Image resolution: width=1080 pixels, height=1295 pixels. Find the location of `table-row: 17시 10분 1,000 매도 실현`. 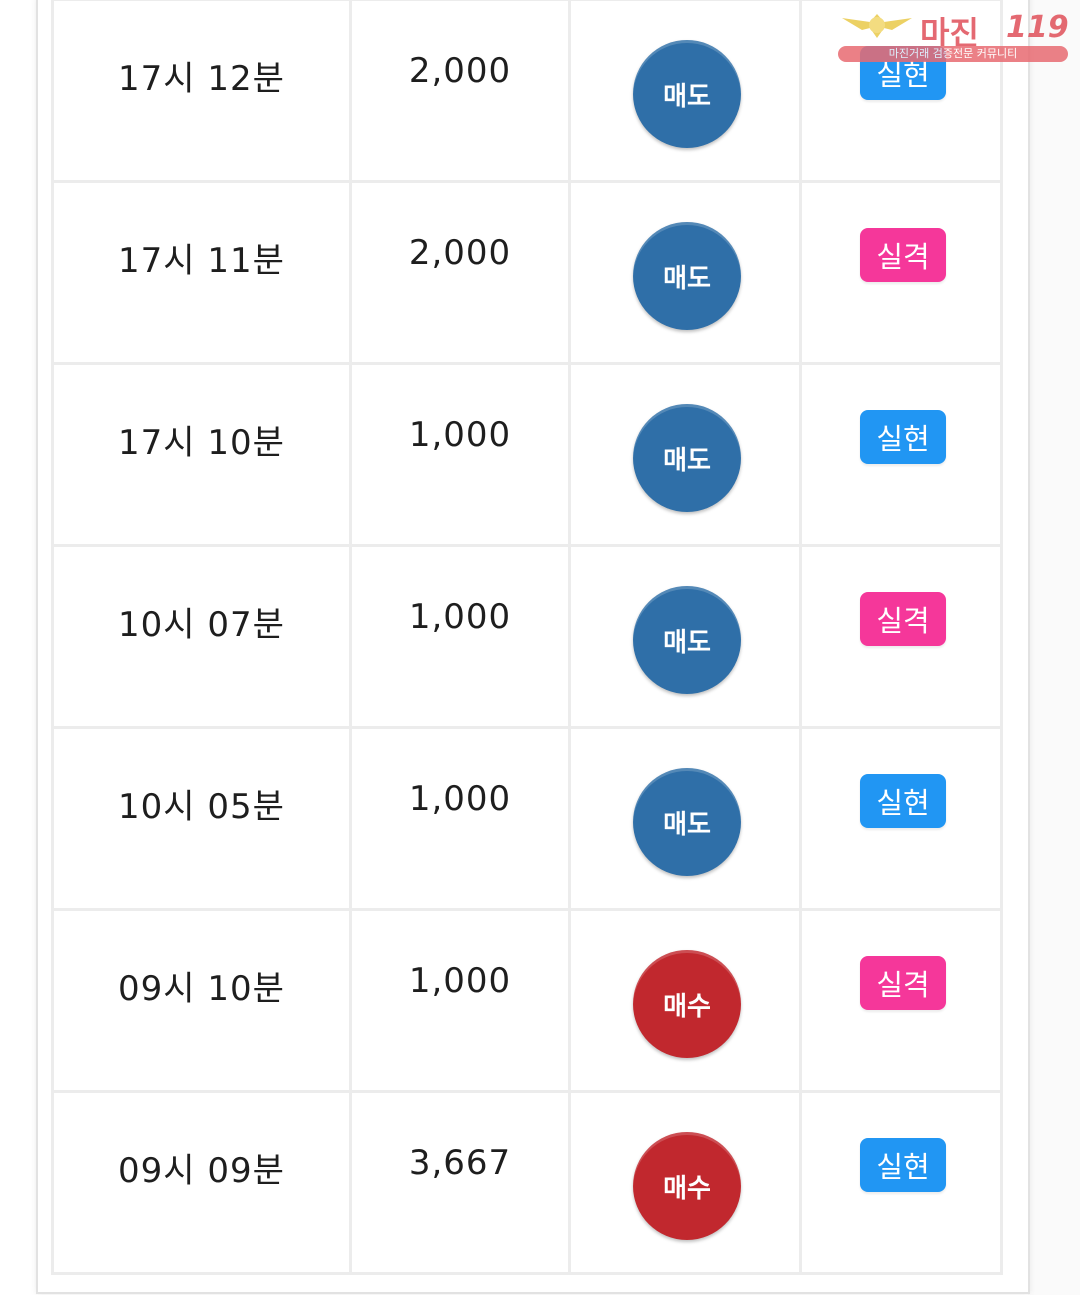

table-row: 17시 10분 1,000 매도 실현 is located at coordinates (527, 454).